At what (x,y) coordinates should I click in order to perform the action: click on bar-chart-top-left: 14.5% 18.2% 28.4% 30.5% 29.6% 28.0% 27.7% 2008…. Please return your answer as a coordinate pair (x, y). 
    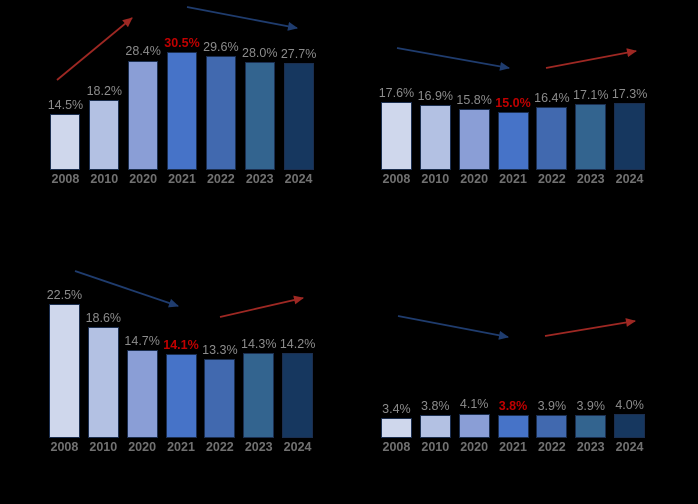
    Looking at the image, I should click on (182, 101).